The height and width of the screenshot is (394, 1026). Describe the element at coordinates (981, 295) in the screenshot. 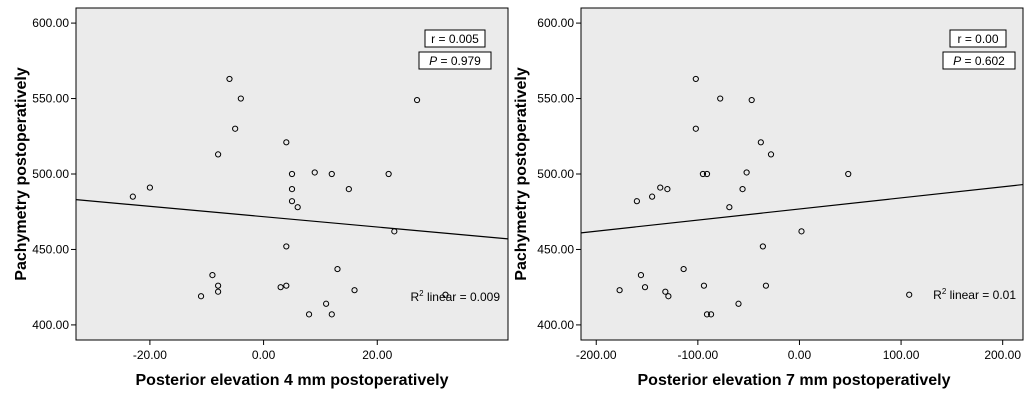

I see `r2-number-2: linear = 0.01` at that location.